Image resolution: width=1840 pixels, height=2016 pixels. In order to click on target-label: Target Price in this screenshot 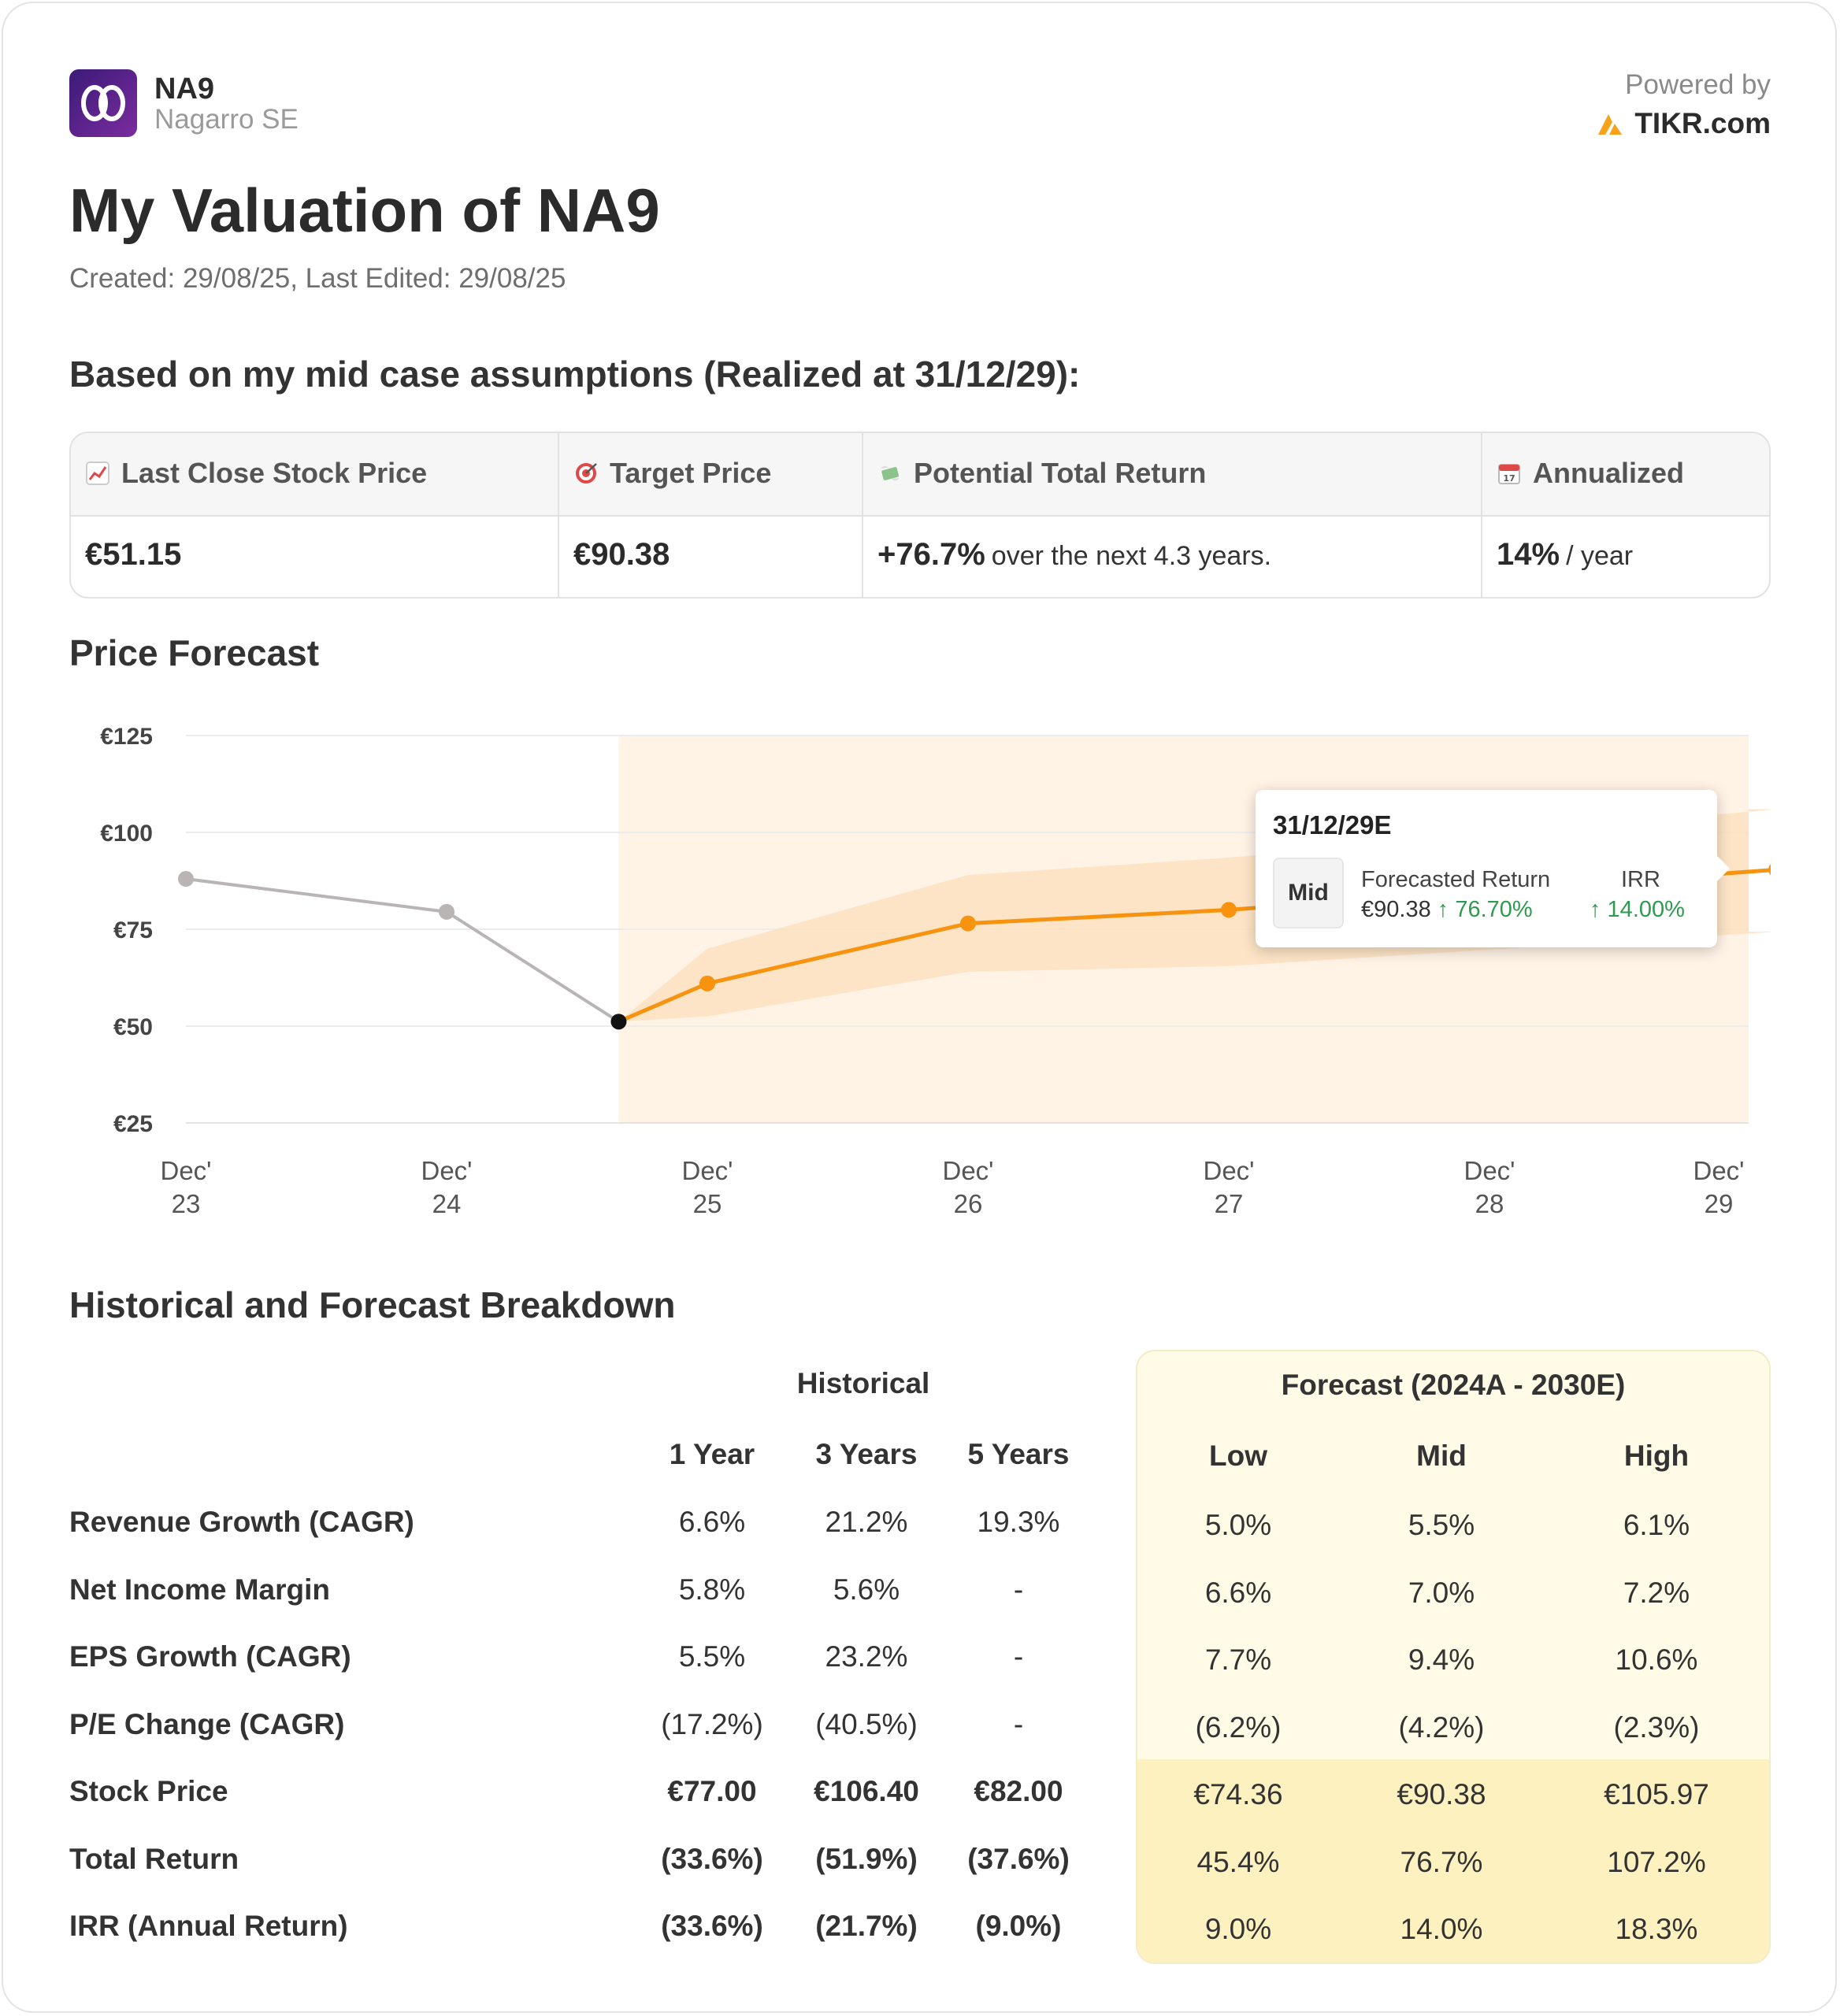, I will do `click(691, 473)`.